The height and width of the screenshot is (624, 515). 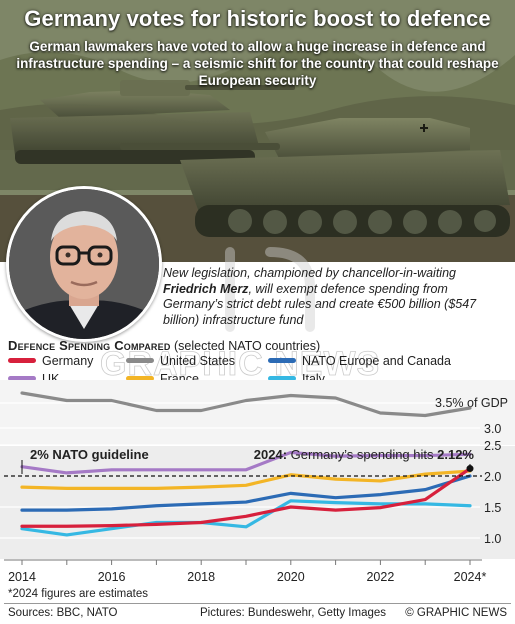 What do you see at coordinates (492, 446) in the screenshot?
I see `y-tick-label: 2.5` at bounding box center [492, 446].